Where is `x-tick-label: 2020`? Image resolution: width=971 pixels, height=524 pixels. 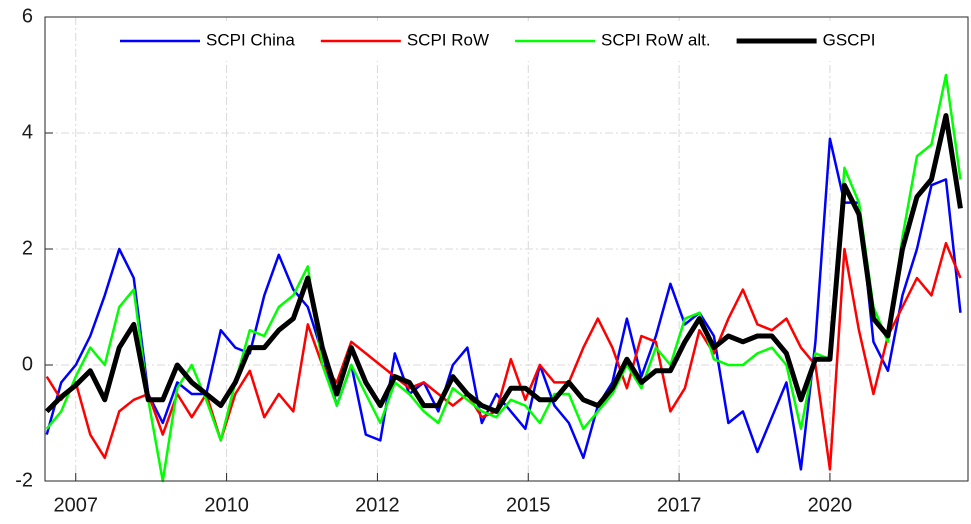 x-tick-label: 2020 is located at coordinates (830, 505).